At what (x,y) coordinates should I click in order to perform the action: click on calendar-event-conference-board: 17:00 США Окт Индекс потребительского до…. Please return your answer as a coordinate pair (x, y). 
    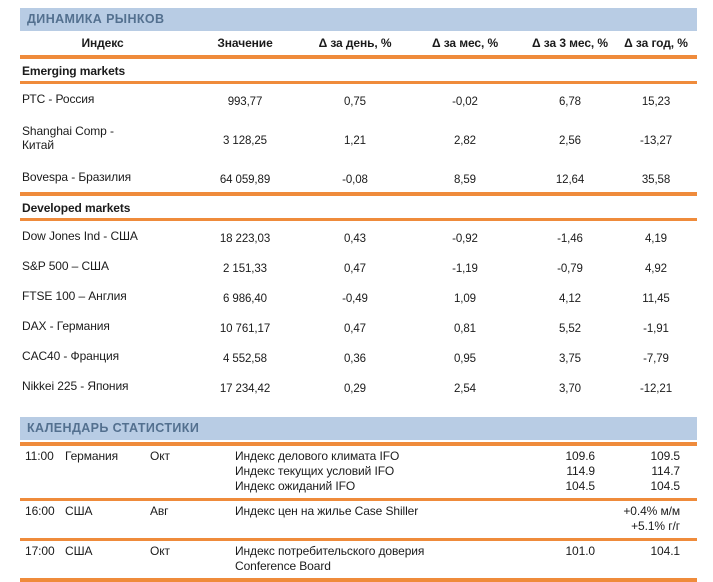
    Looking at the image, I should click on (358, 561).